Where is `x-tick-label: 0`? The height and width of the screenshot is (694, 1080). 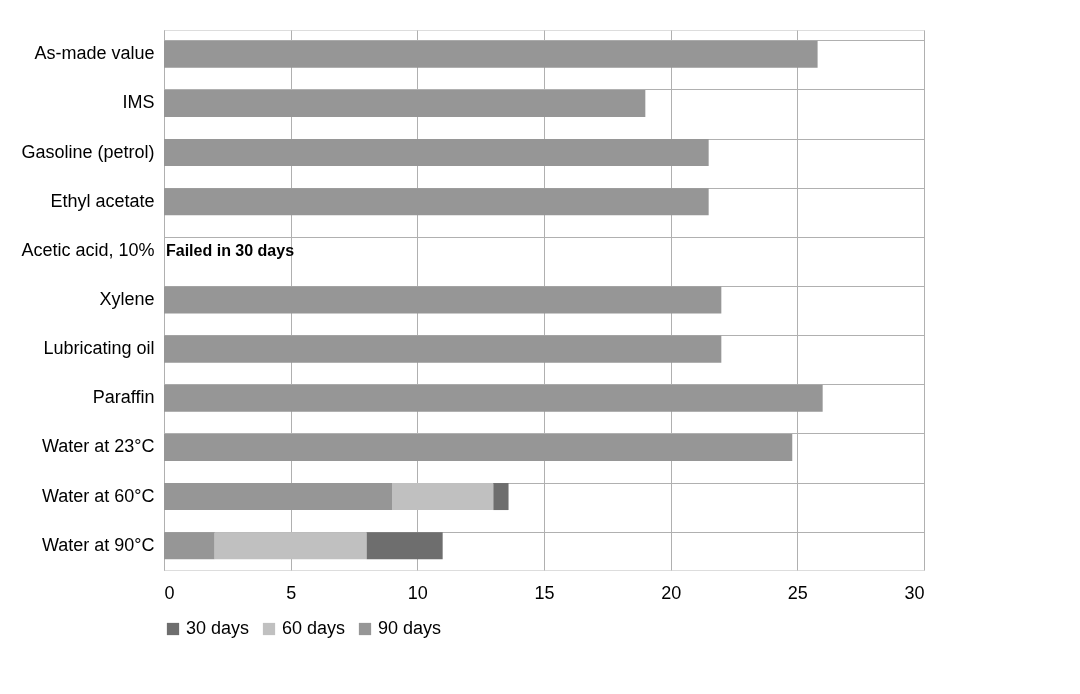 x-tick-label: 0 is located at coordinates (169, 592).